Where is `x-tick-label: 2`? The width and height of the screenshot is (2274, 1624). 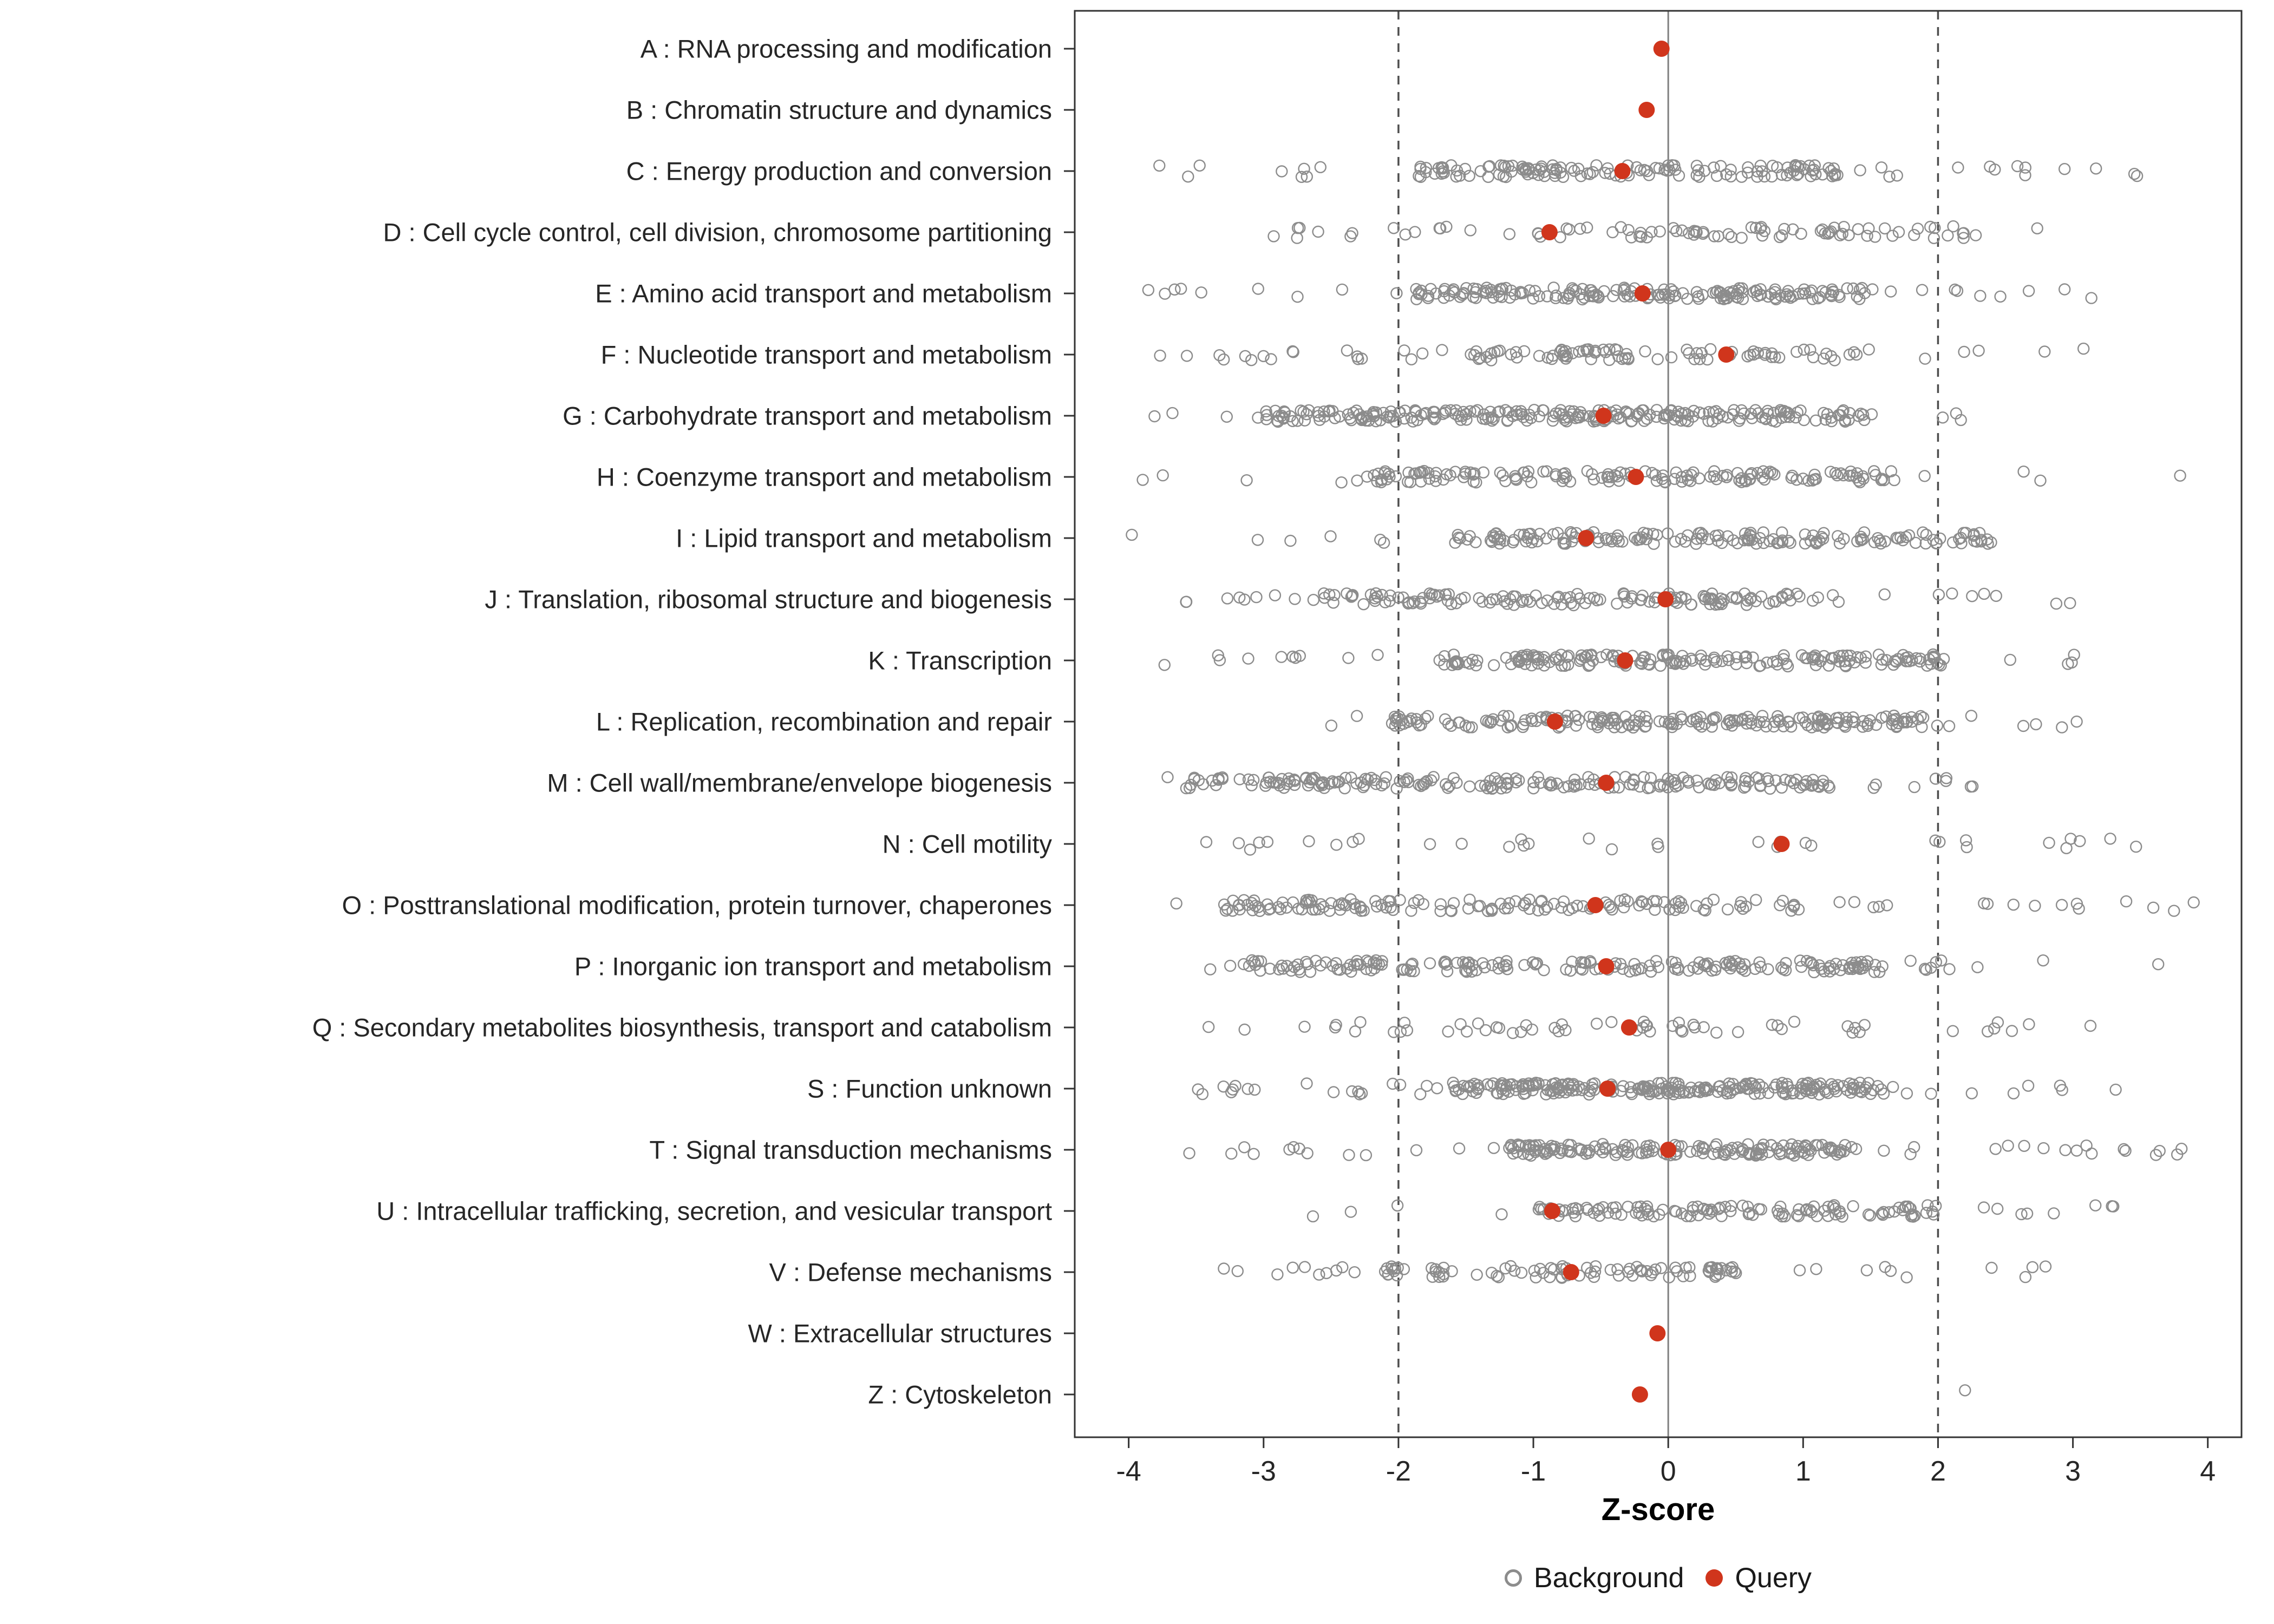
x-tick-label: 2 is located at coordinates (1938, 1472).